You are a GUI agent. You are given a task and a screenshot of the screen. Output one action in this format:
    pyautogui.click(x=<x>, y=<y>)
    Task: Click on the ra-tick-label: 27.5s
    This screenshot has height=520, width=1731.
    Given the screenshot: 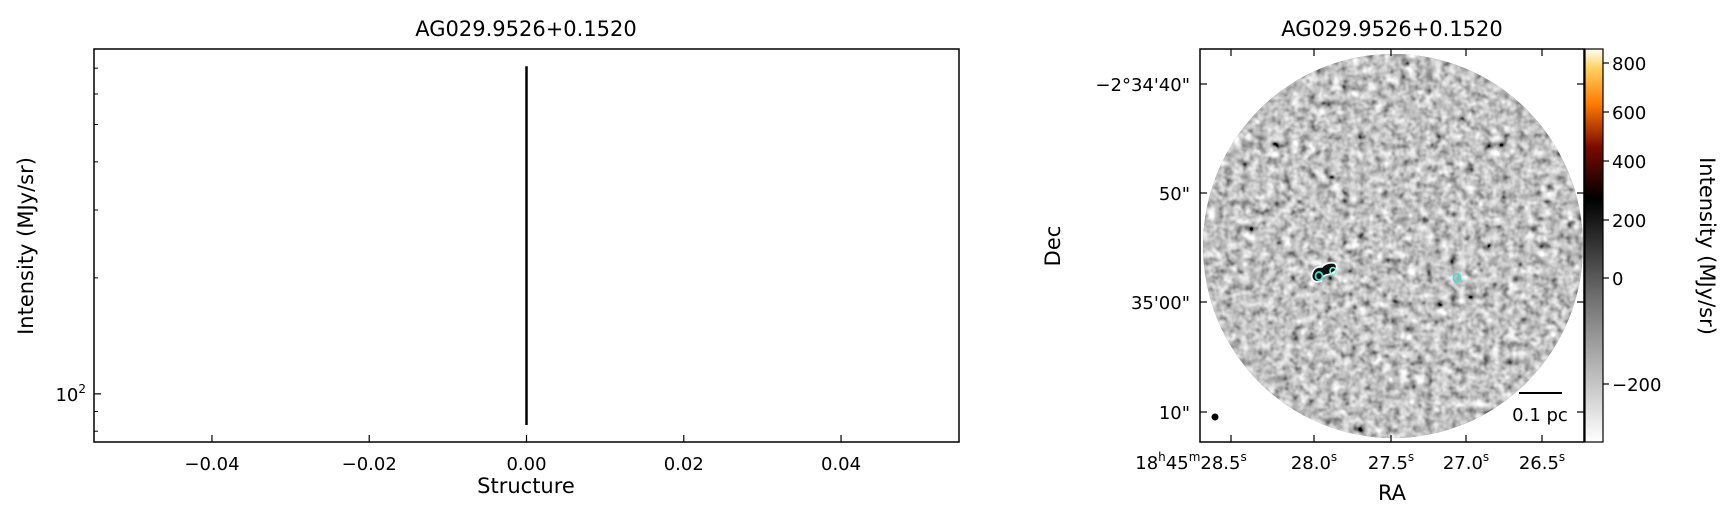 What is the action you would take?
    pyautogui.click(x=1391, y=462)
    